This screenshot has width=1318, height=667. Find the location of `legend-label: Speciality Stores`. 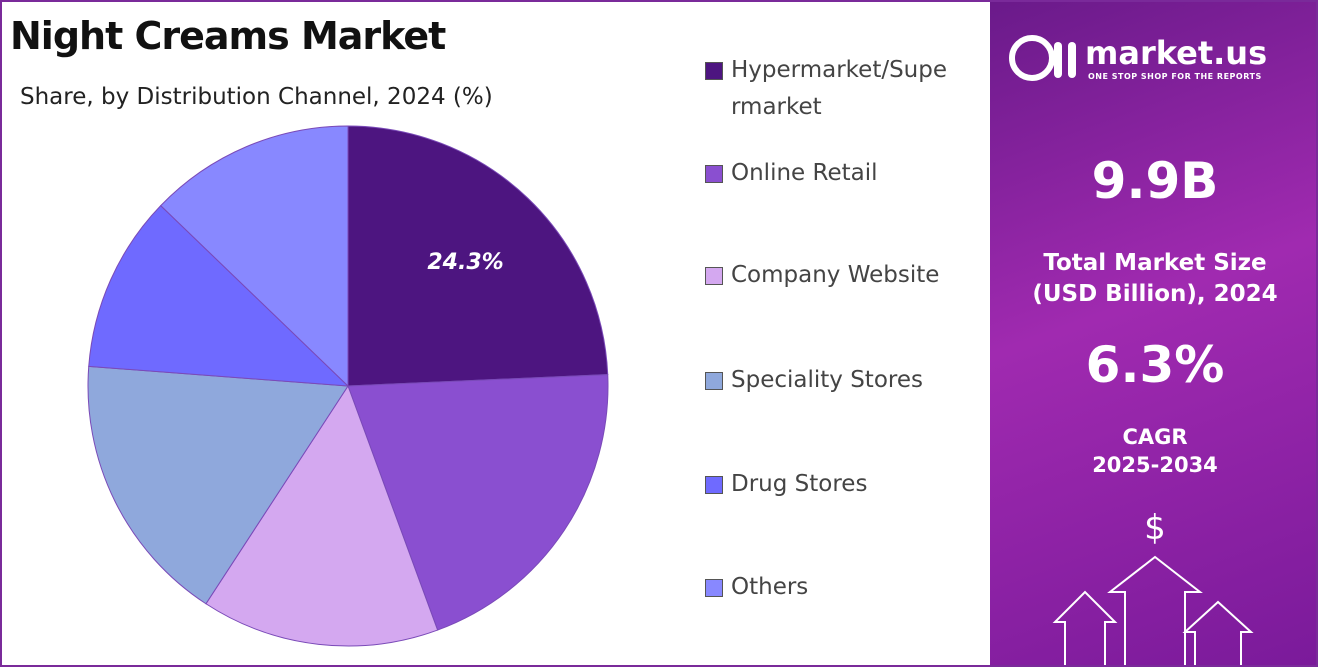

legend-label: Speciality Stores is located at coordinates (827, 380).